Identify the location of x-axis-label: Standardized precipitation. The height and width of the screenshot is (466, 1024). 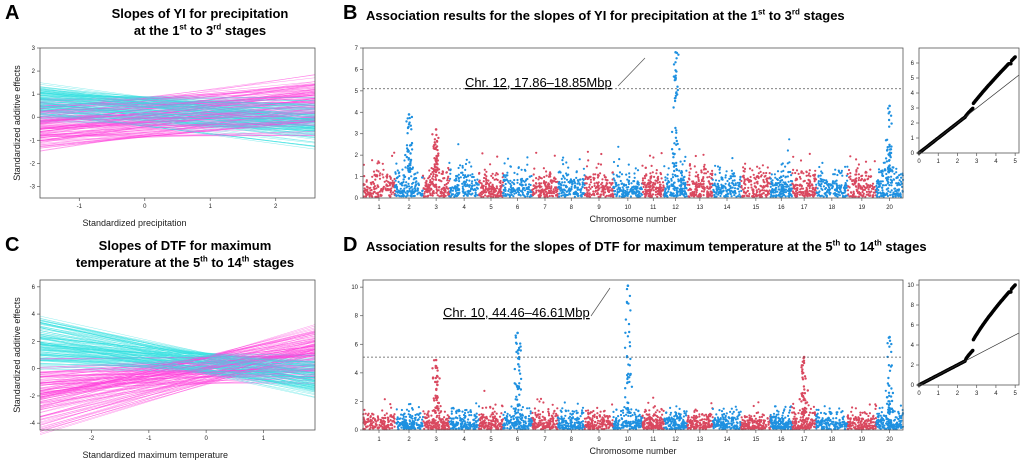
(135, 223).